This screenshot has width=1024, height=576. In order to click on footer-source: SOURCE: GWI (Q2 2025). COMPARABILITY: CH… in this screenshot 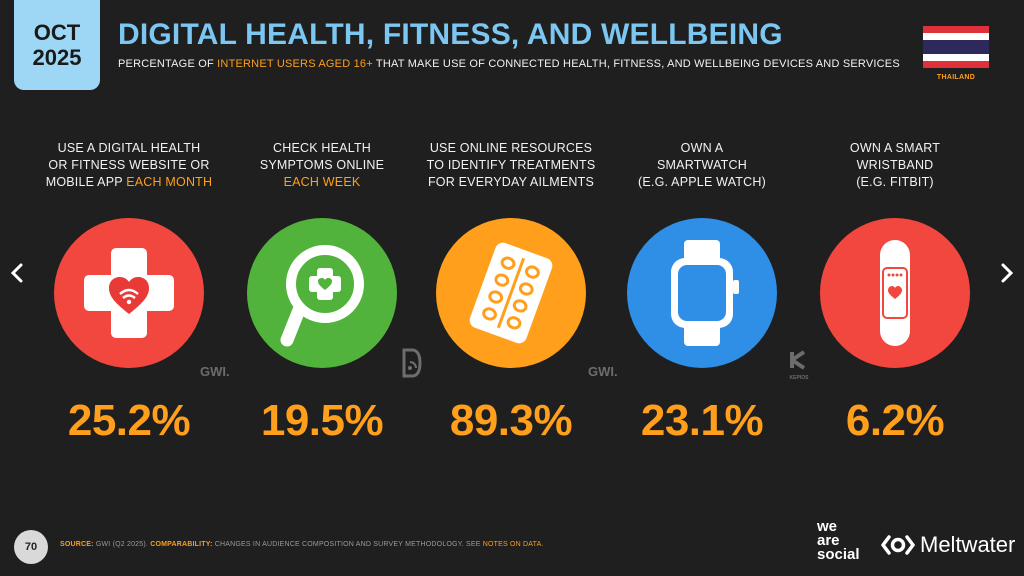, I will do `click(302, 544)`.